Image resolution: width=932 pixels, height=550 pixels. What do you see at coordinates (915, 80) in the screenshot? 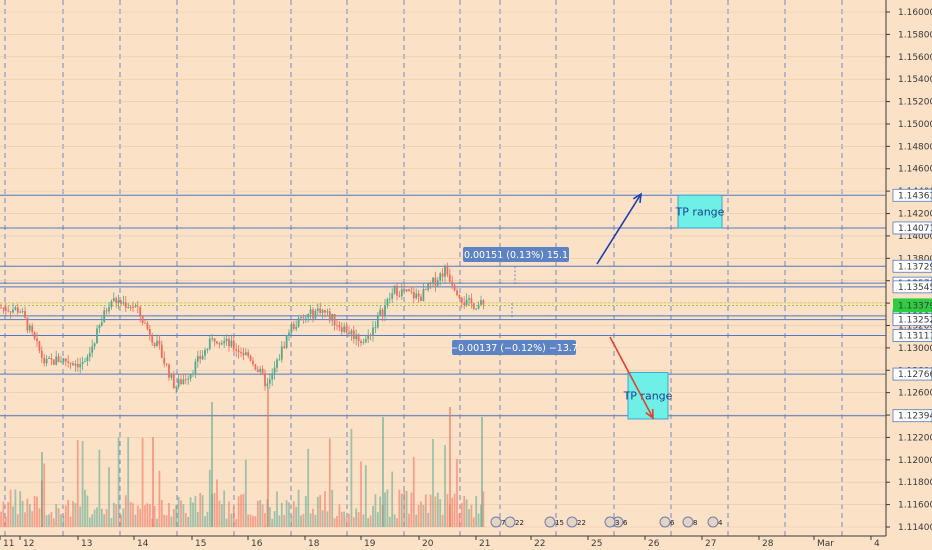
I see `price-tick-label: 1.15400` at bounding box center [915, 80].